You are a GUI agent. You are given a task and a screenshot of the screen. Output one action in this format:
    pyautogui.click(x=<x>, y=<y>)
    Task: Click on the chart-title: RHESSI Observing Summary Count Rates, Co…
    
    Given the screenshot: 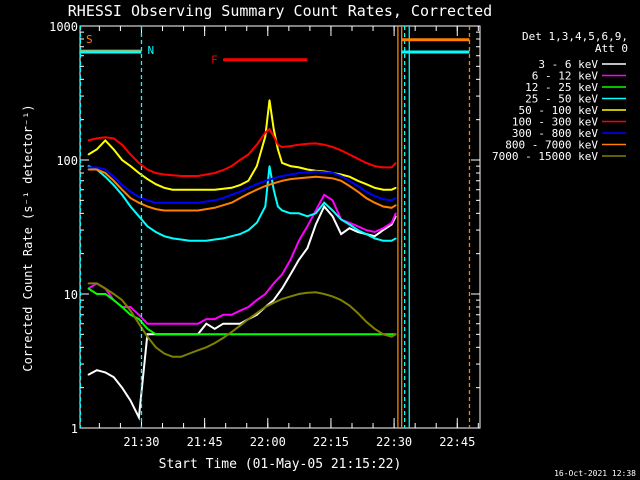 What is the action you would take?
    pyautogui.click(x=280, y=11)
    